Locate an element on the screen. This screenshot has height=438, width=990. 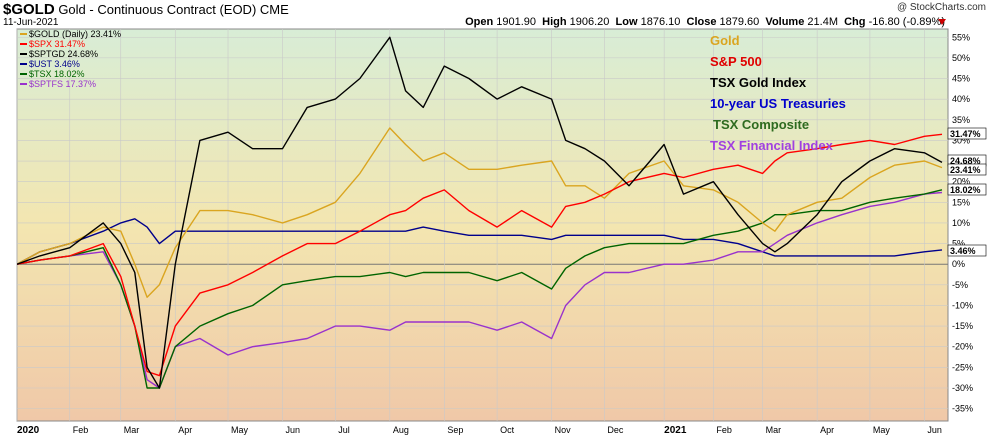
instrument-name: Gold - Continuous Contract (EOD) is located at coordinates (157, 9).